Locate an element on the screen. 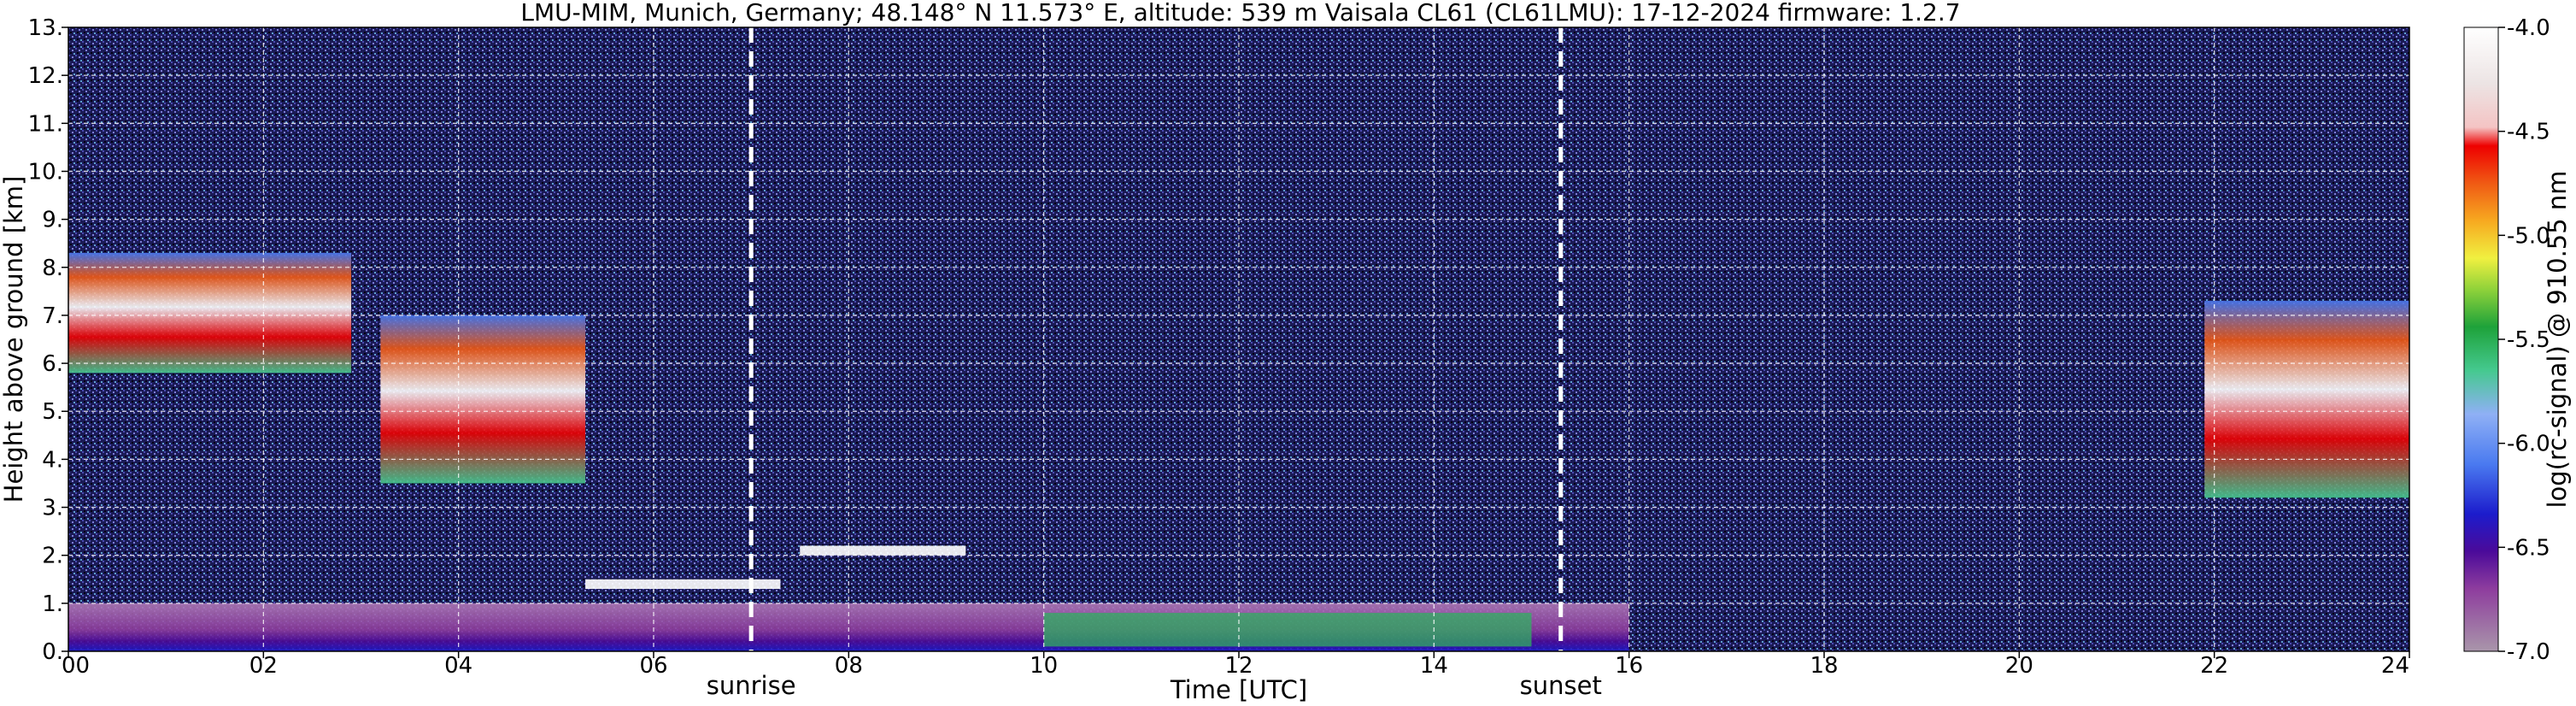 Image resolution: width=2576 pixels, height=706 pixels. y-tick-label: 5. is located at coordinates (52, 412).